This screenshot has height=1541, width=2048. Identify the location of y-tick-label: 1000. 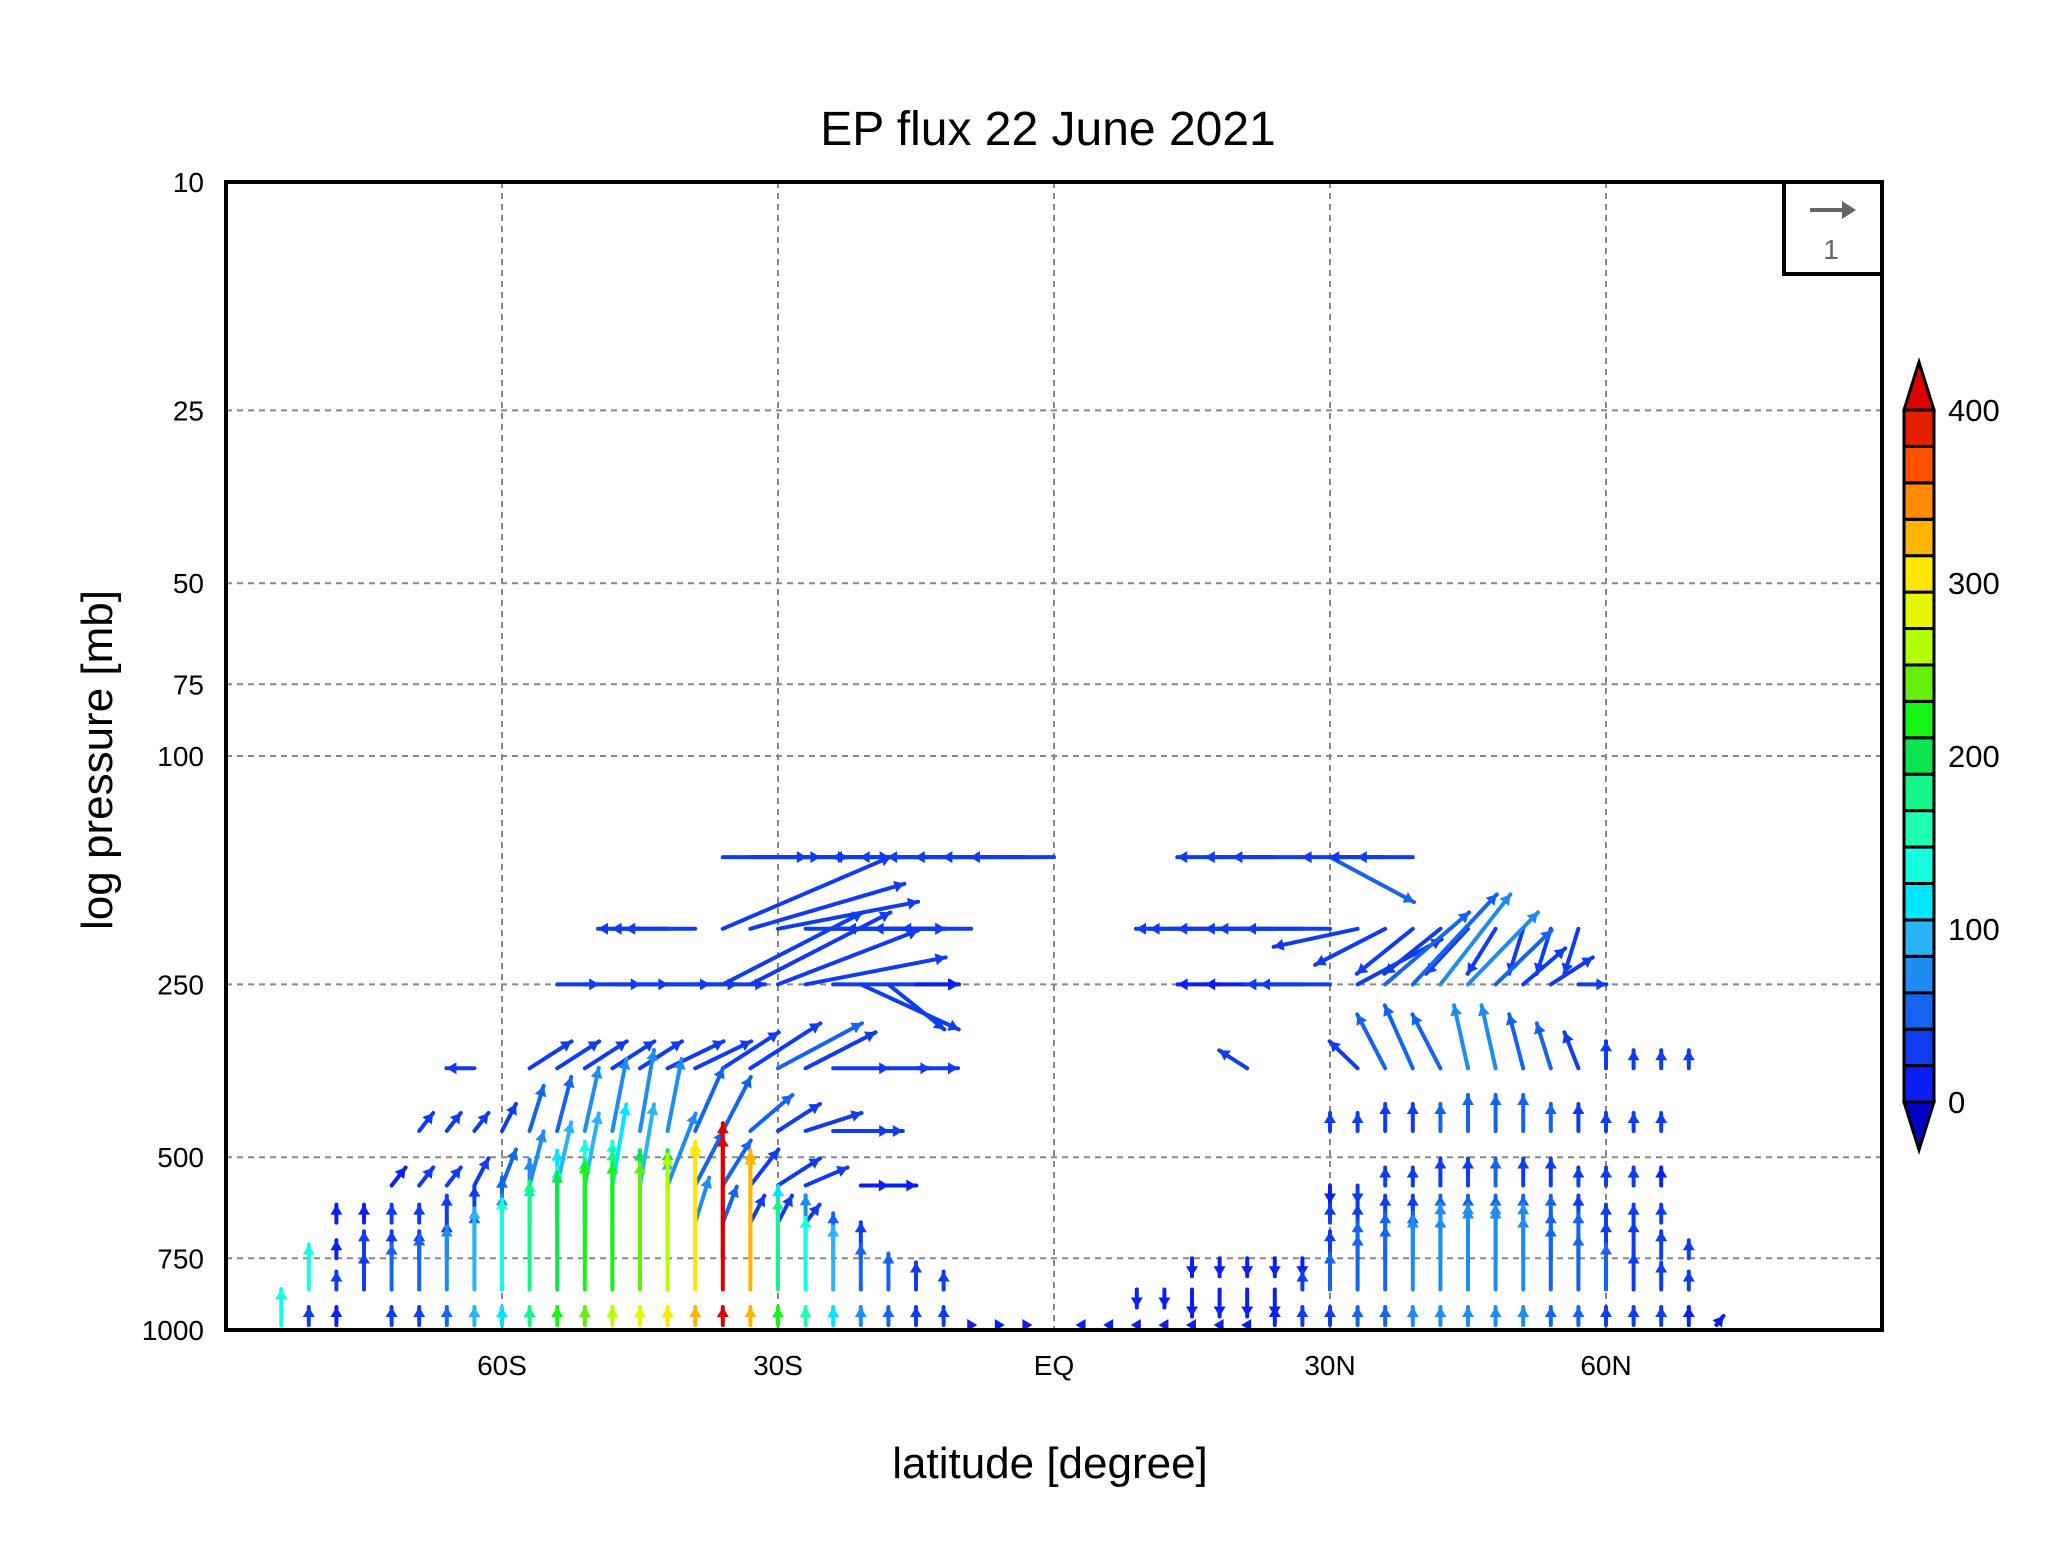
(173, 1330).